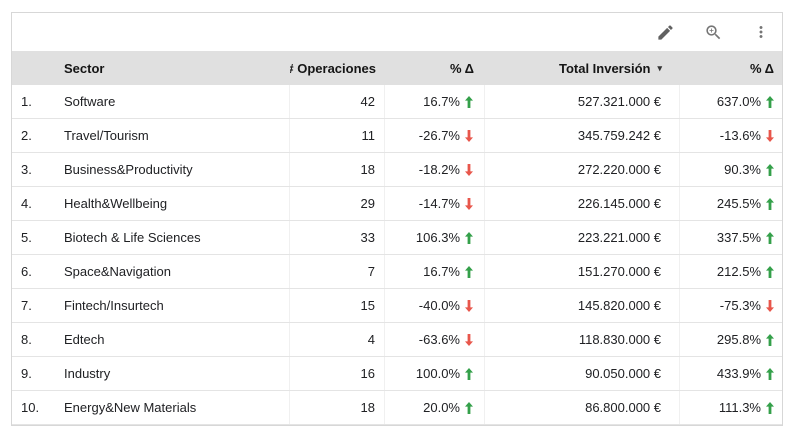 This screenshot has width=793, height=427. I want to click on investment-delta-cell: 337.5%, so click(731, 237).